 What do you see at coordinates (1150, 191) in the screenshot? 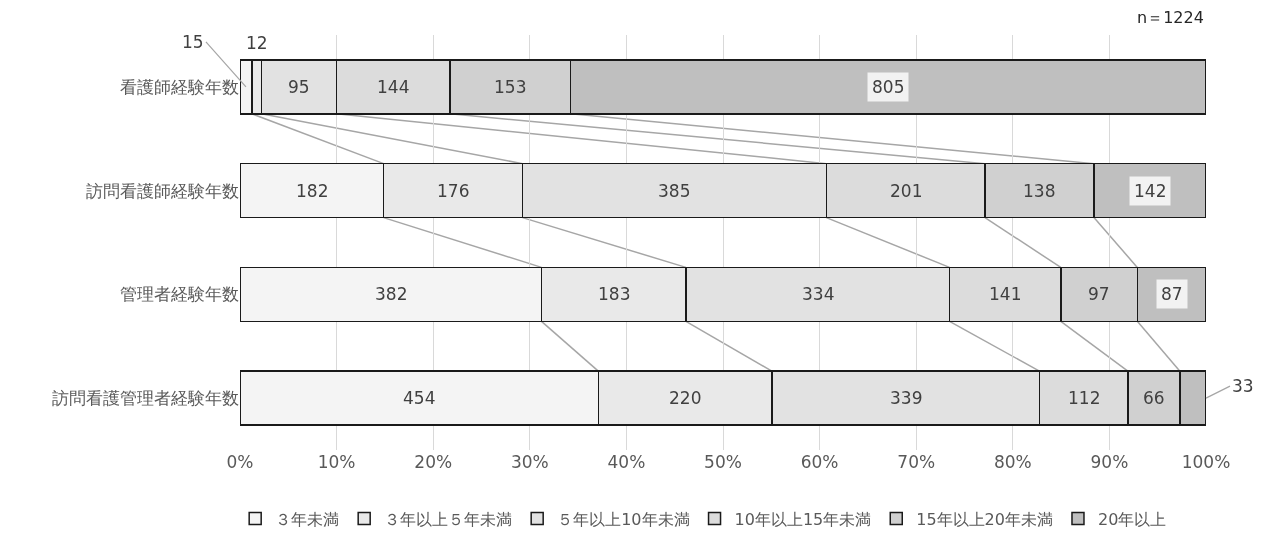
I see `annotation: 142` at bounding box center [1150, 191].